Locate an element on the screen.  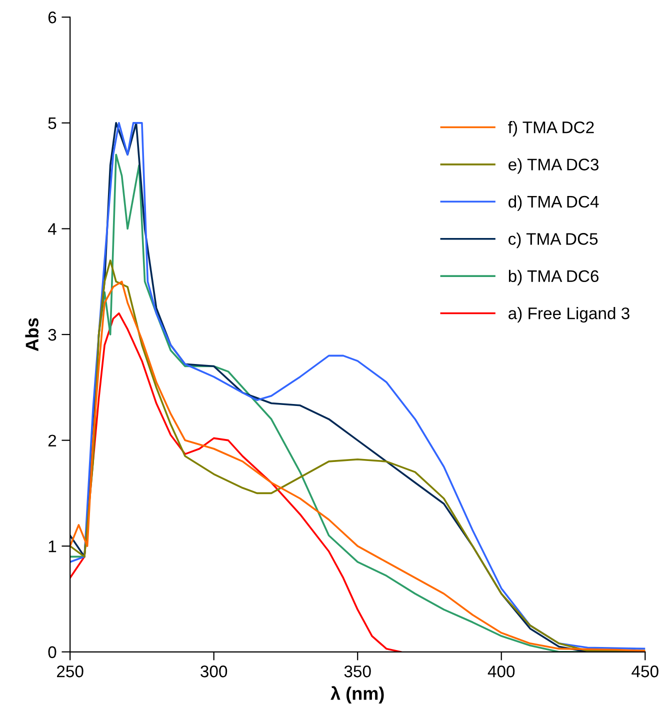
x-tick-label: 300 is located at coordinates (214, 672).